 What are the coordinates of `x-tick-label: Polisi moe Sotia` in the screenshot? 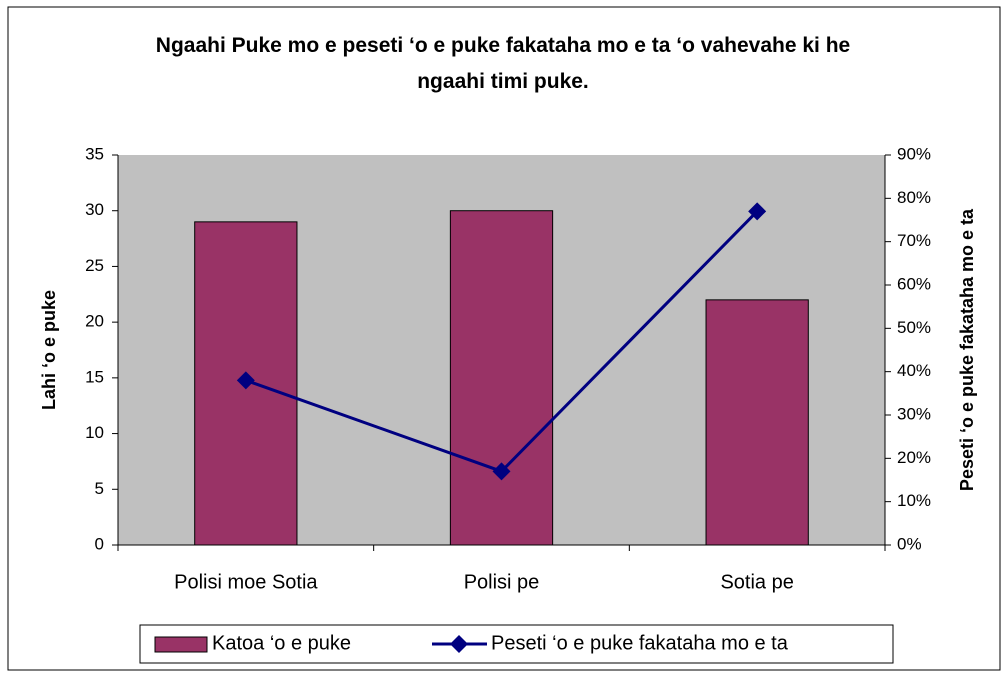 It's located at (246, 582).